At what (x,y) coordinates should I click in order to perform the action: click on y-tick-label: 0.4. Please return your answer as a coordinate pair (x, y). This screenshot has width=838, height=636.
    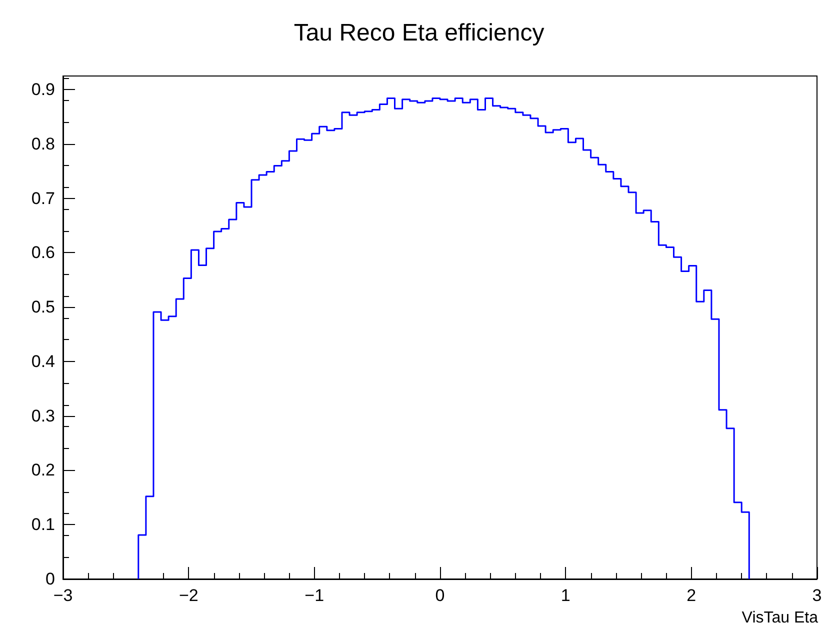
    Looking at the image, I should click on (43, 361).